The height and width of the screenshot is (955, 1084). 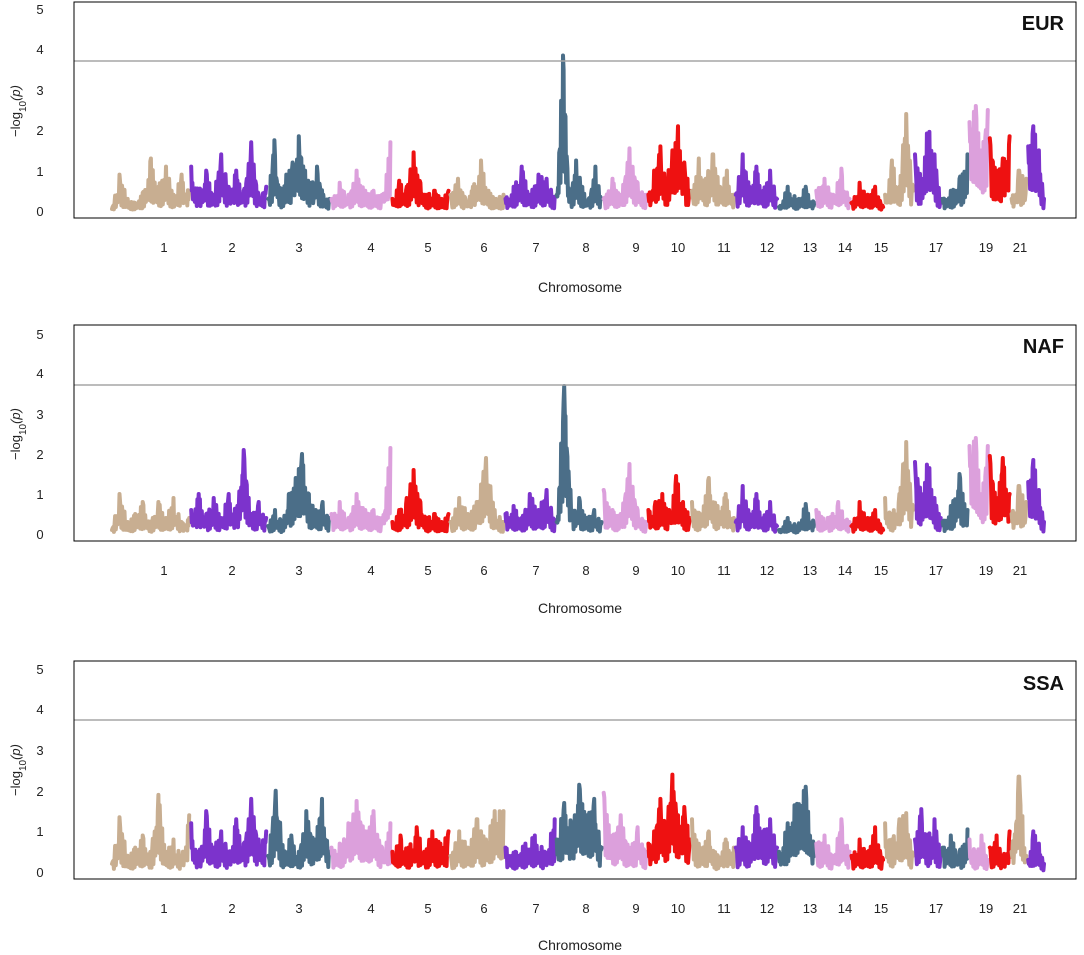 I want to click on y-tick-label: 3, so click(x=39, y=750).